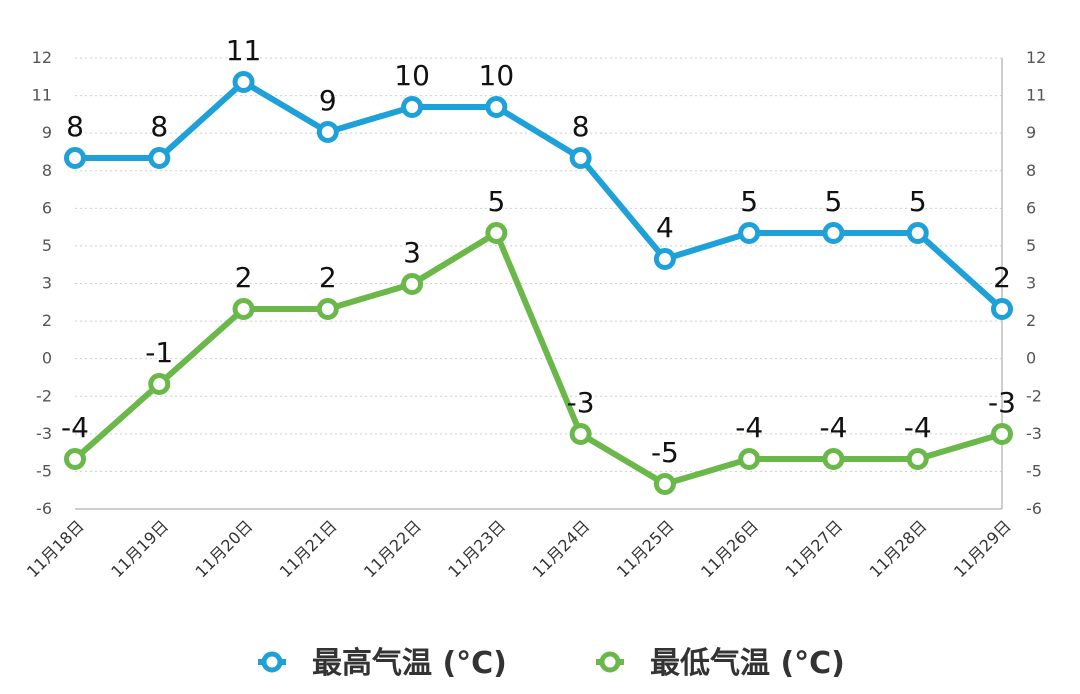 The width and height of the screenshot is (1080, 694). I want to click on y-tick-label-right: 3, so click(1031, 283).